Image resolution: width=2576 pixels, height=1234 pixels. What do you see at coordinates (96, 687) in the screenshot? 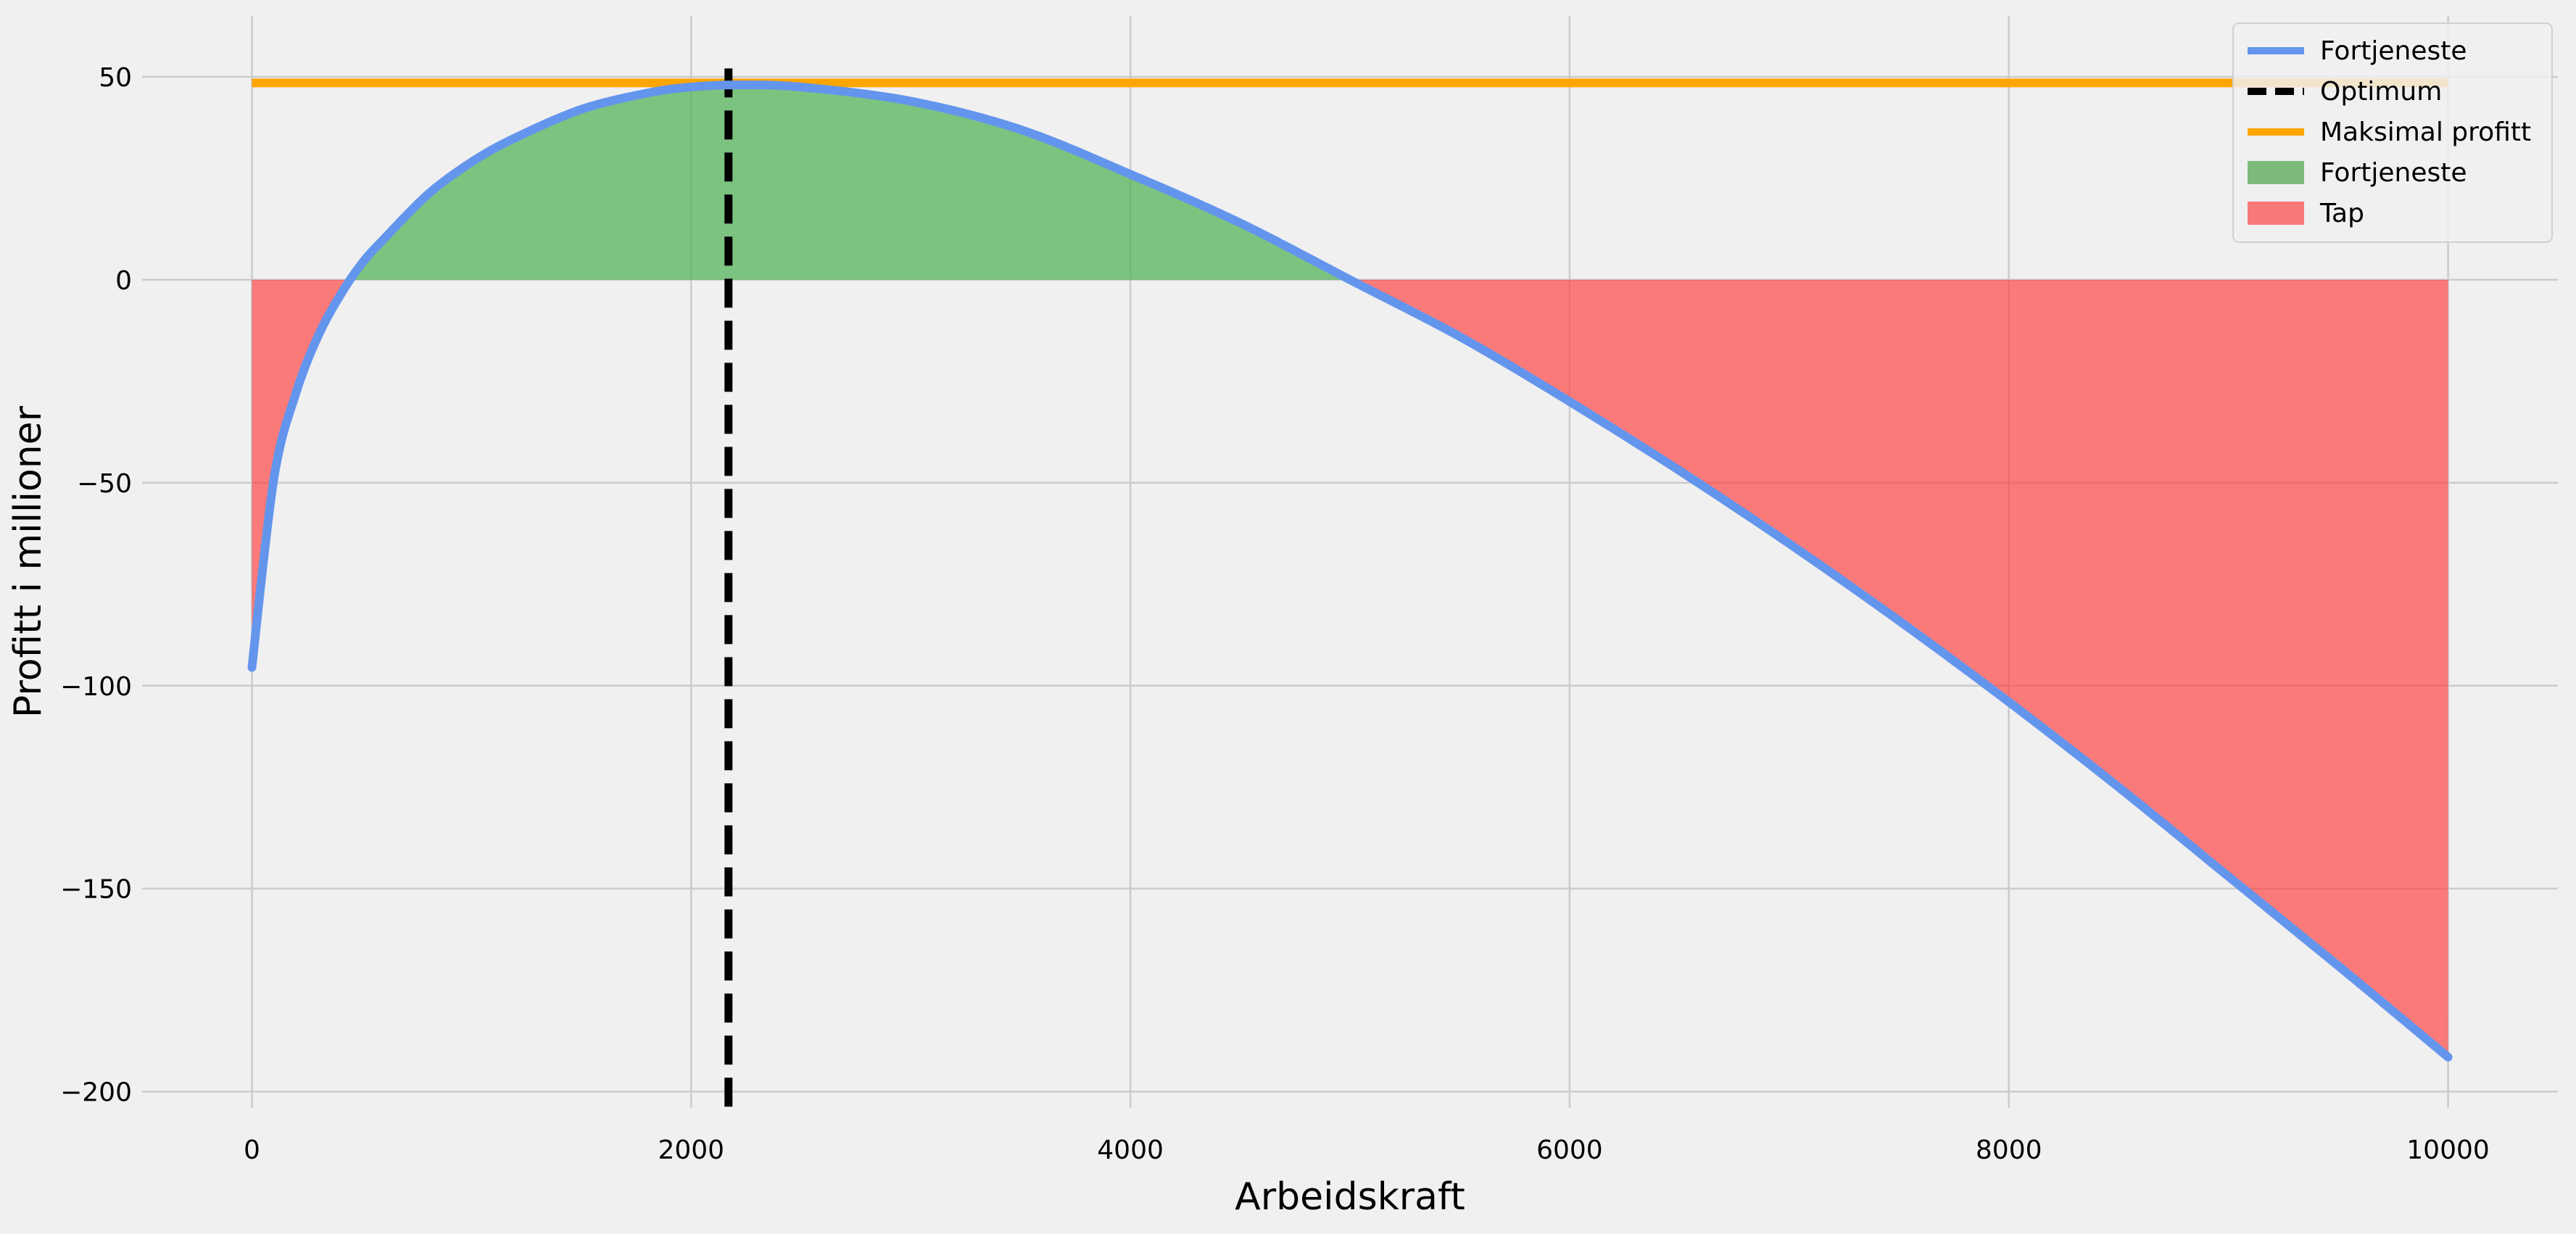
I see `y-tick-label: −100` at bounding box center [96, 687].